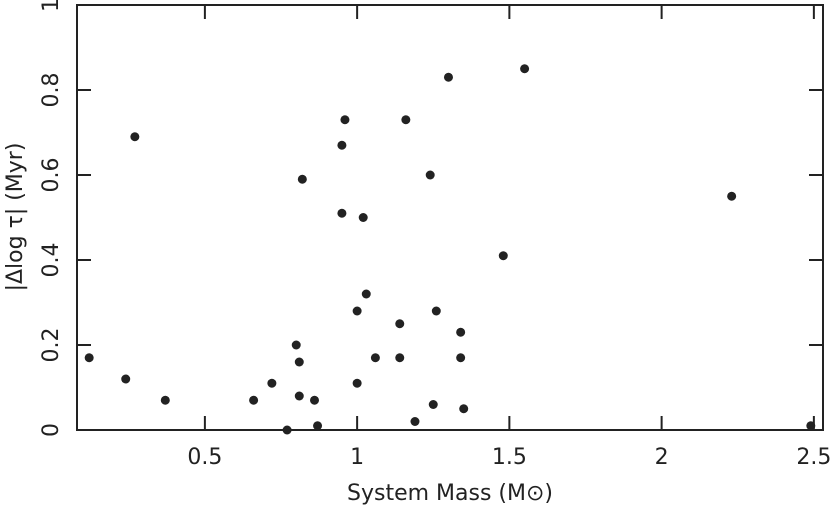 This screenshot has height=512, width=830. Describe the element at coordinates (51, 6) in the screenshot. I see `y-tick-label: 1` at that location.